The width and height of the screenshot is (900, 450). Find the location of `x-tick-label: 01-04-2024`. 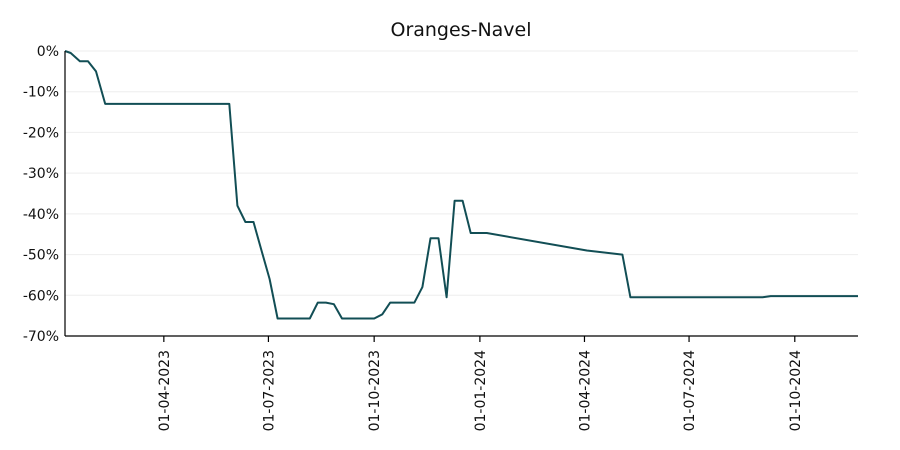

x-tick-label: 01-04-2024 is located at coordinates (585, 390).